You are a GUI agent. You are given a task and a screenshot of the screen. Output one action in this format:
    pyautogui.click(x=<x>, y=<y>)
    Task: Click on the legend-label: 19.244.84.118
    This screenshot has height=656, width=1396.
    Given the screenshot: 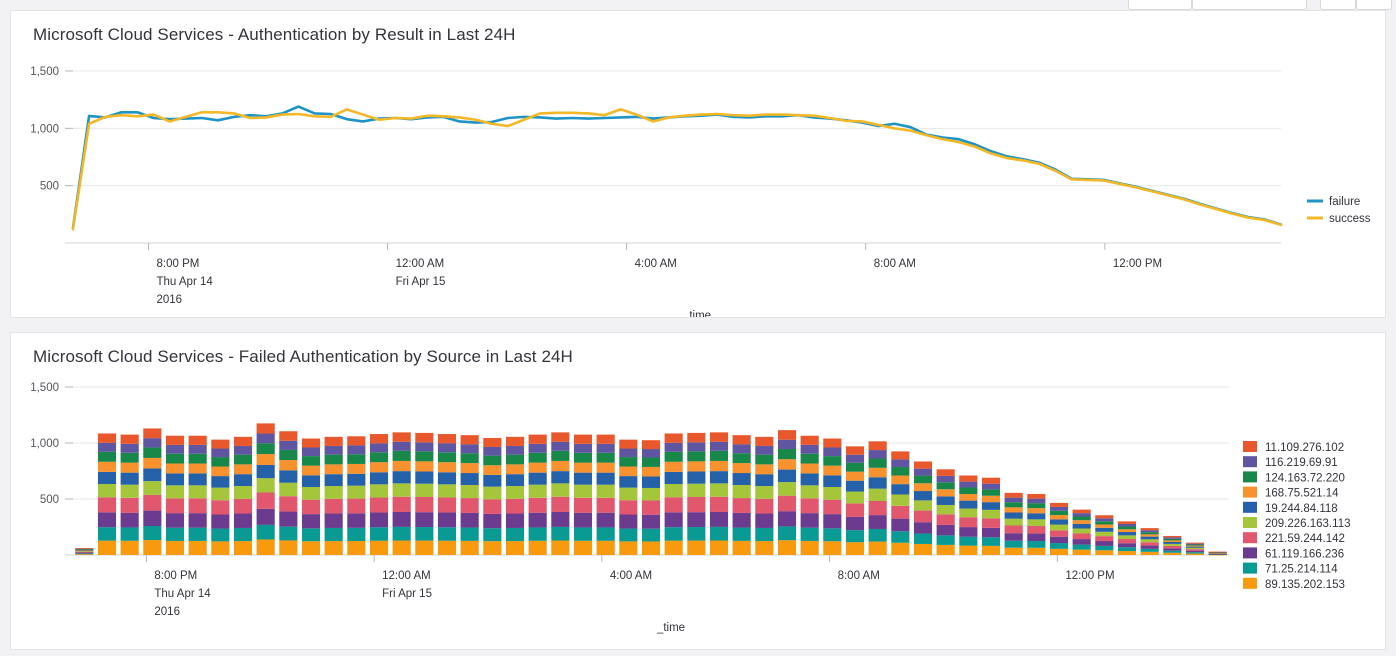 What is the action you would take?
    pyautogui.click(x=1301, y=509)
    